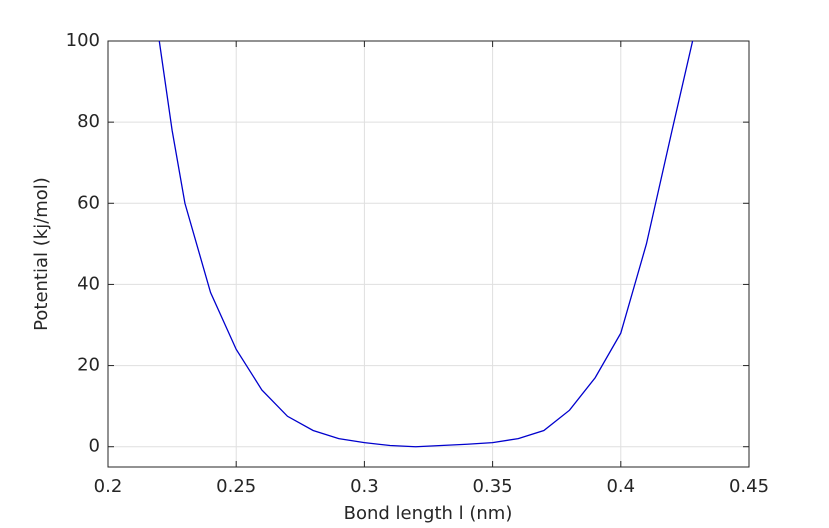 The width and height of the screenshot is (829, 528). Describe the element at coordinates (88, 365) in the screenshot. I see `y-tick-label: 20` at that location.